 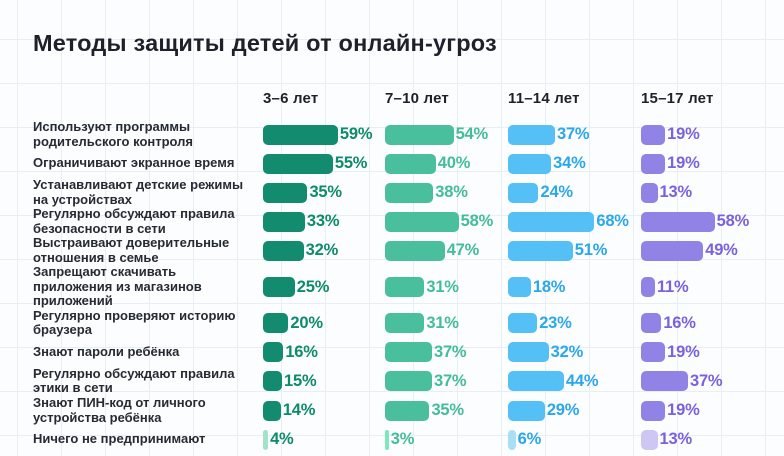 I want to click on chart-row: Знают пароли ребёнка 16% 37% 32% 19%, so click(x=392, y=352).